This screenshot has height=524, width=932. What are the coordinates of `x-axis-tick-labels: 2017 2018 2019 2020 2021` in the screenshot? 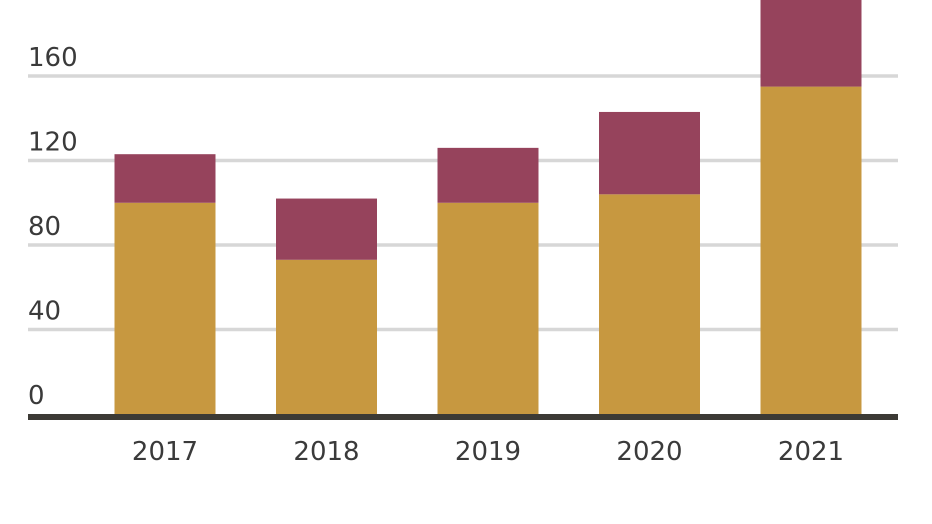 It's located at (488, 452).